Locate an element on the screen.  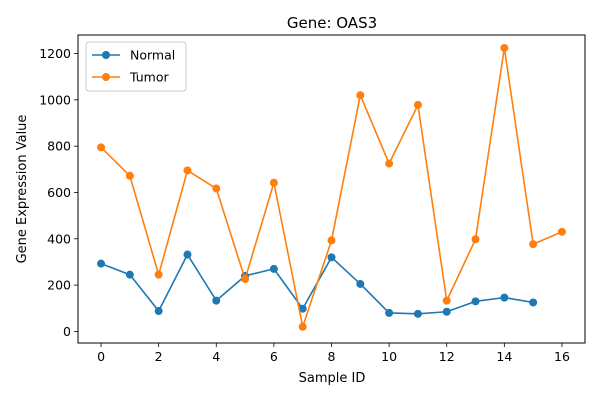
x-tick-label: 6 is located at coordinates (274, 356).